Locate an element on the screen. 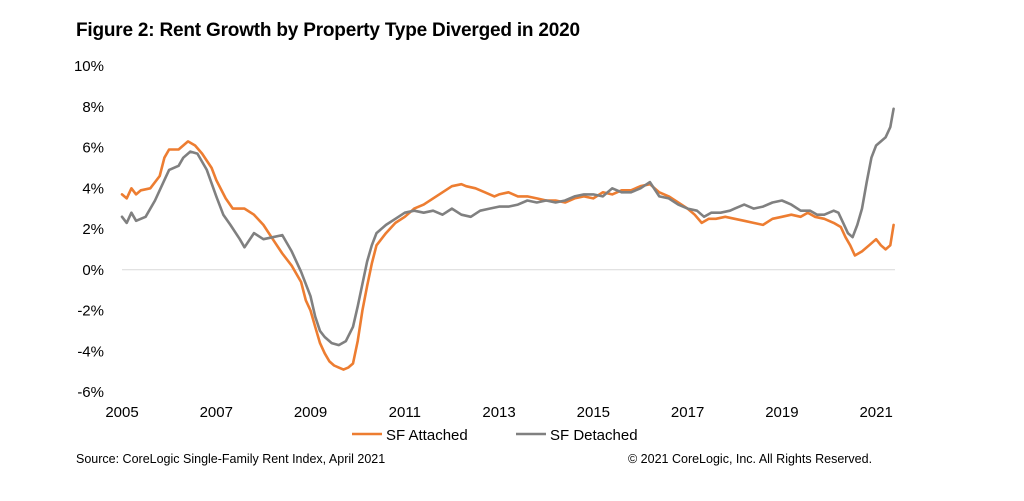 The height and width of the screenshot is (501, 1024). x-tick-label: 2005 is located at coordinates (121, 412).